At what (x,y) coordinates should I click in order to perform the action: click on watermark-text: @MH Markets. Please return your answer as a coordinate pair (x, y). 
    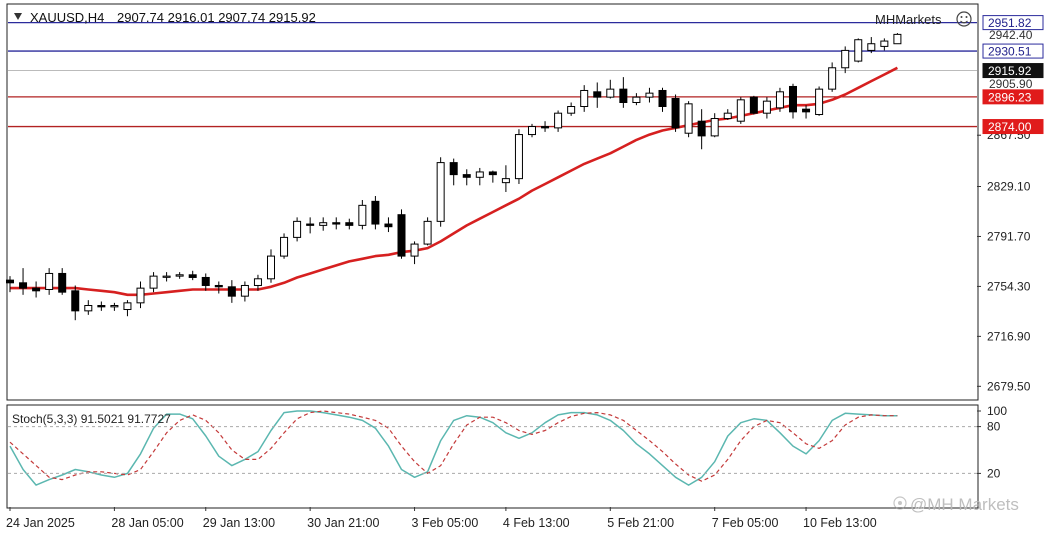
    Looking at the image, I should click on (964, 504).